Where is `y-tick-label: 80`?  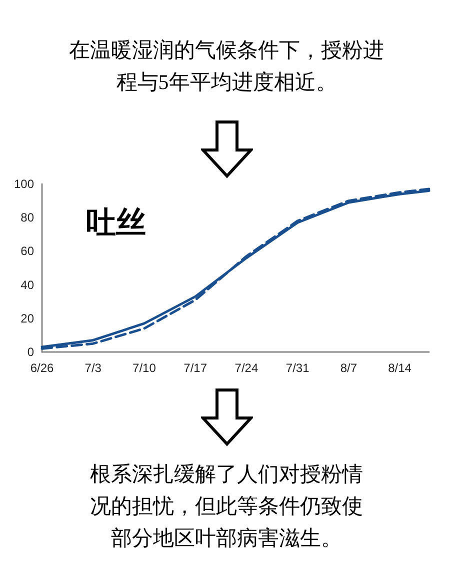
y-tick-label: 80 is located at coordinates (27, 217).